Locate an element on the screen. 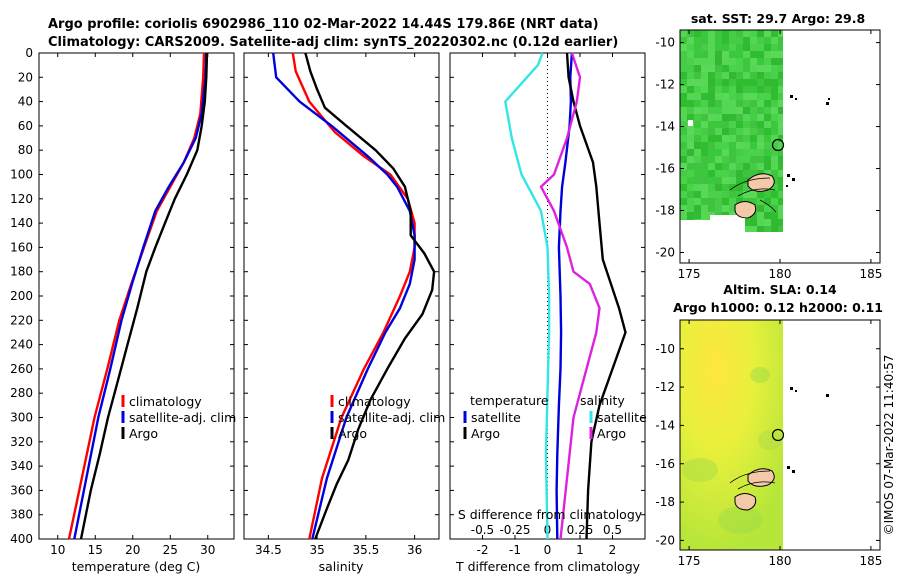  temperature-legend: climatology satellite-adj. clim Argo is located at coordinates (178, 417).